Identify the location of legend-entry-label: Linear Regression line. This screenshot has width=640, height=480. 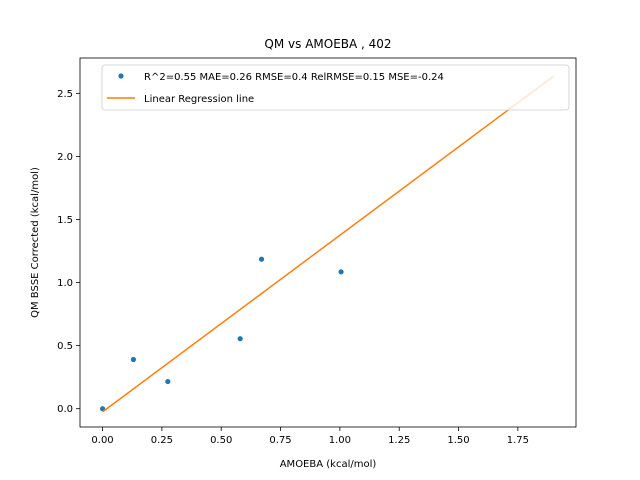
(199, 99).